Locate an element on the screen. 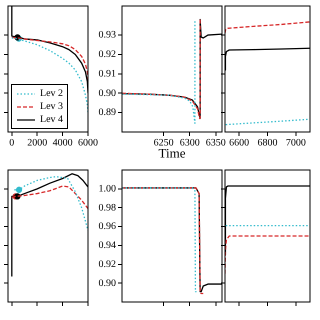 This screenshot has height=320, width=320. x-tick-label: 6600 is located at coordinates (239, 143).